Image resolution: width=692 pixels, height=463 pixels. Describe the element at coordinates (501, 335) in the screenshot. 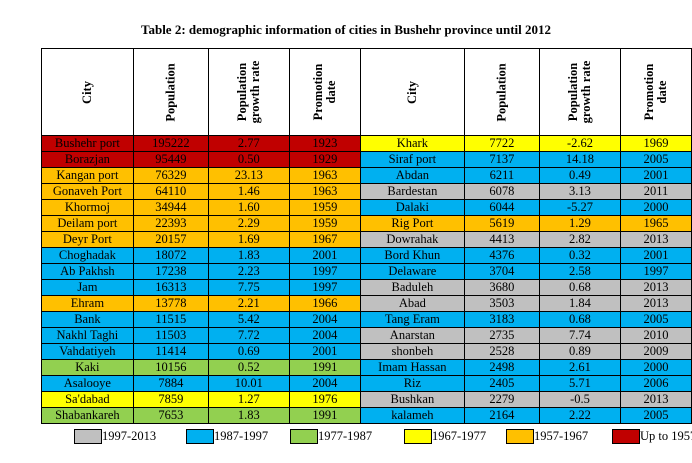

I see `cell-population-right: 2735` at that location.